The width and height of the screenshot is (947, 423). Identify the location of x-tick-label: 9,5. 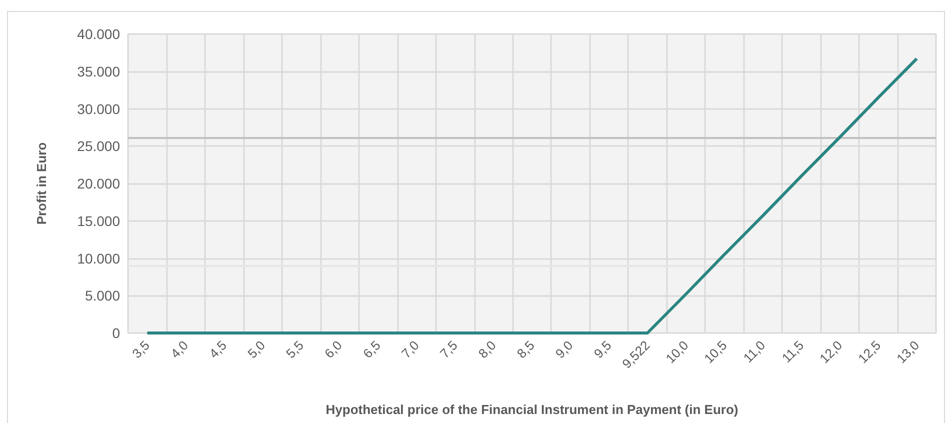
(602, 350).